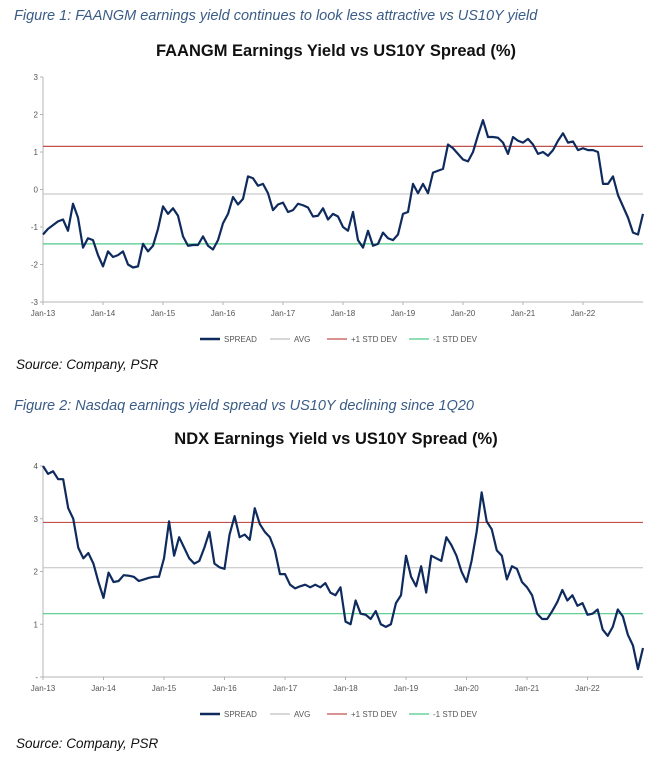  I want to click on chart-1-legend: SPREAD AVG +1 STD DEV -1 STD DEV, so click(339, 339).